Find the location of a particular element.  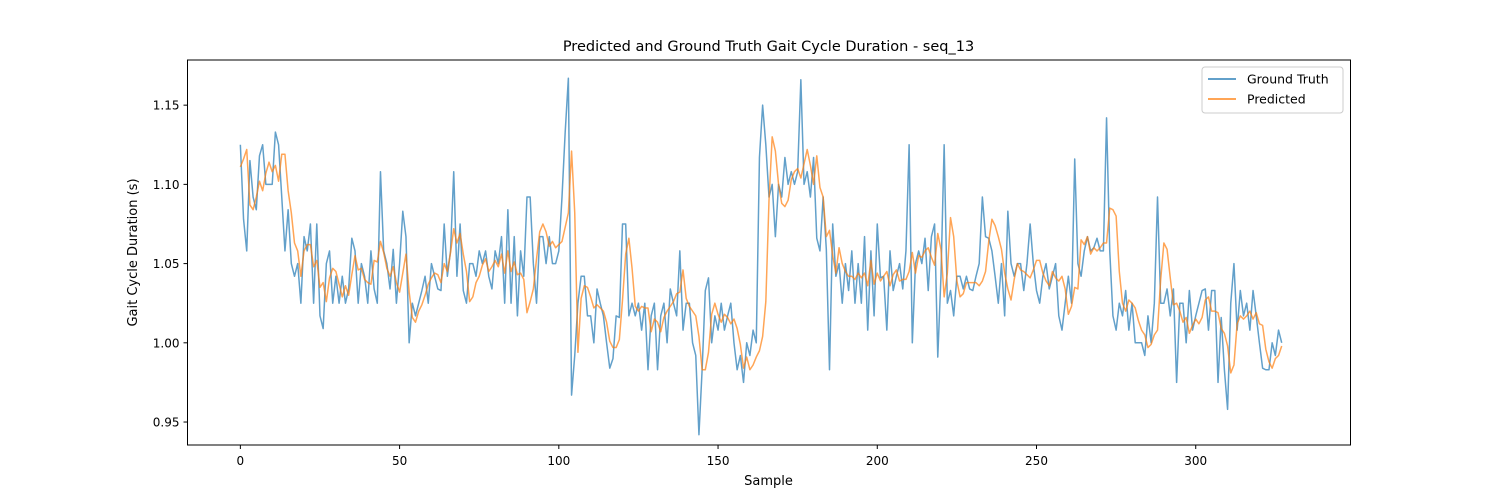

legend: Ground Truth Predicted is located at coordinates (1272, 90).